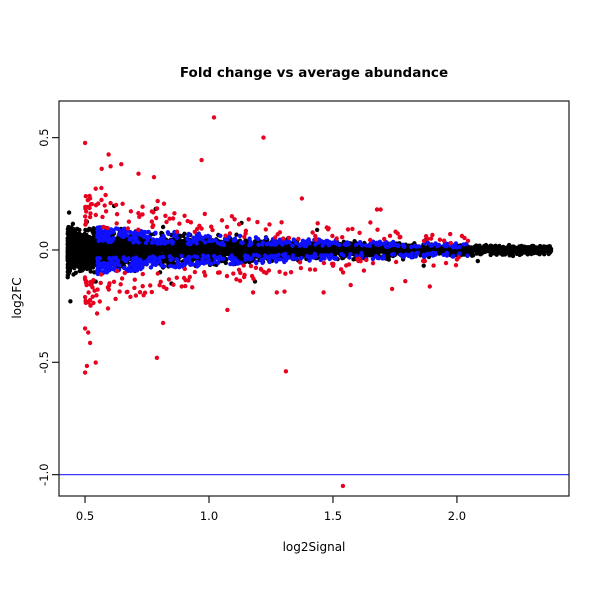 This screenshot has height=604, width=600. I want to click on y-tick-label: 0.5, so click(44, 137).